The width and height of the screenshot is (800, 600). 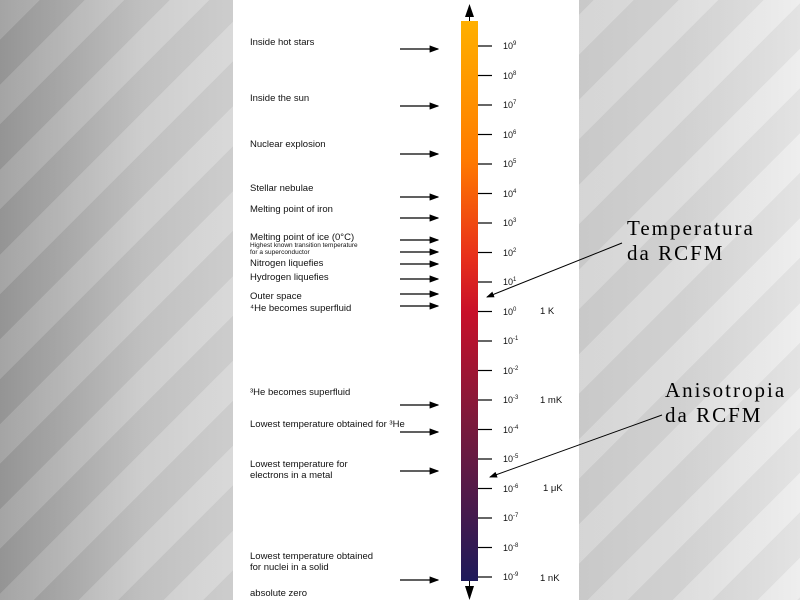 What do you see at coordinates (510, 311) in the screenshot?
I see `scale-tick-label: 10⁰` at bounding box center [510, 311].